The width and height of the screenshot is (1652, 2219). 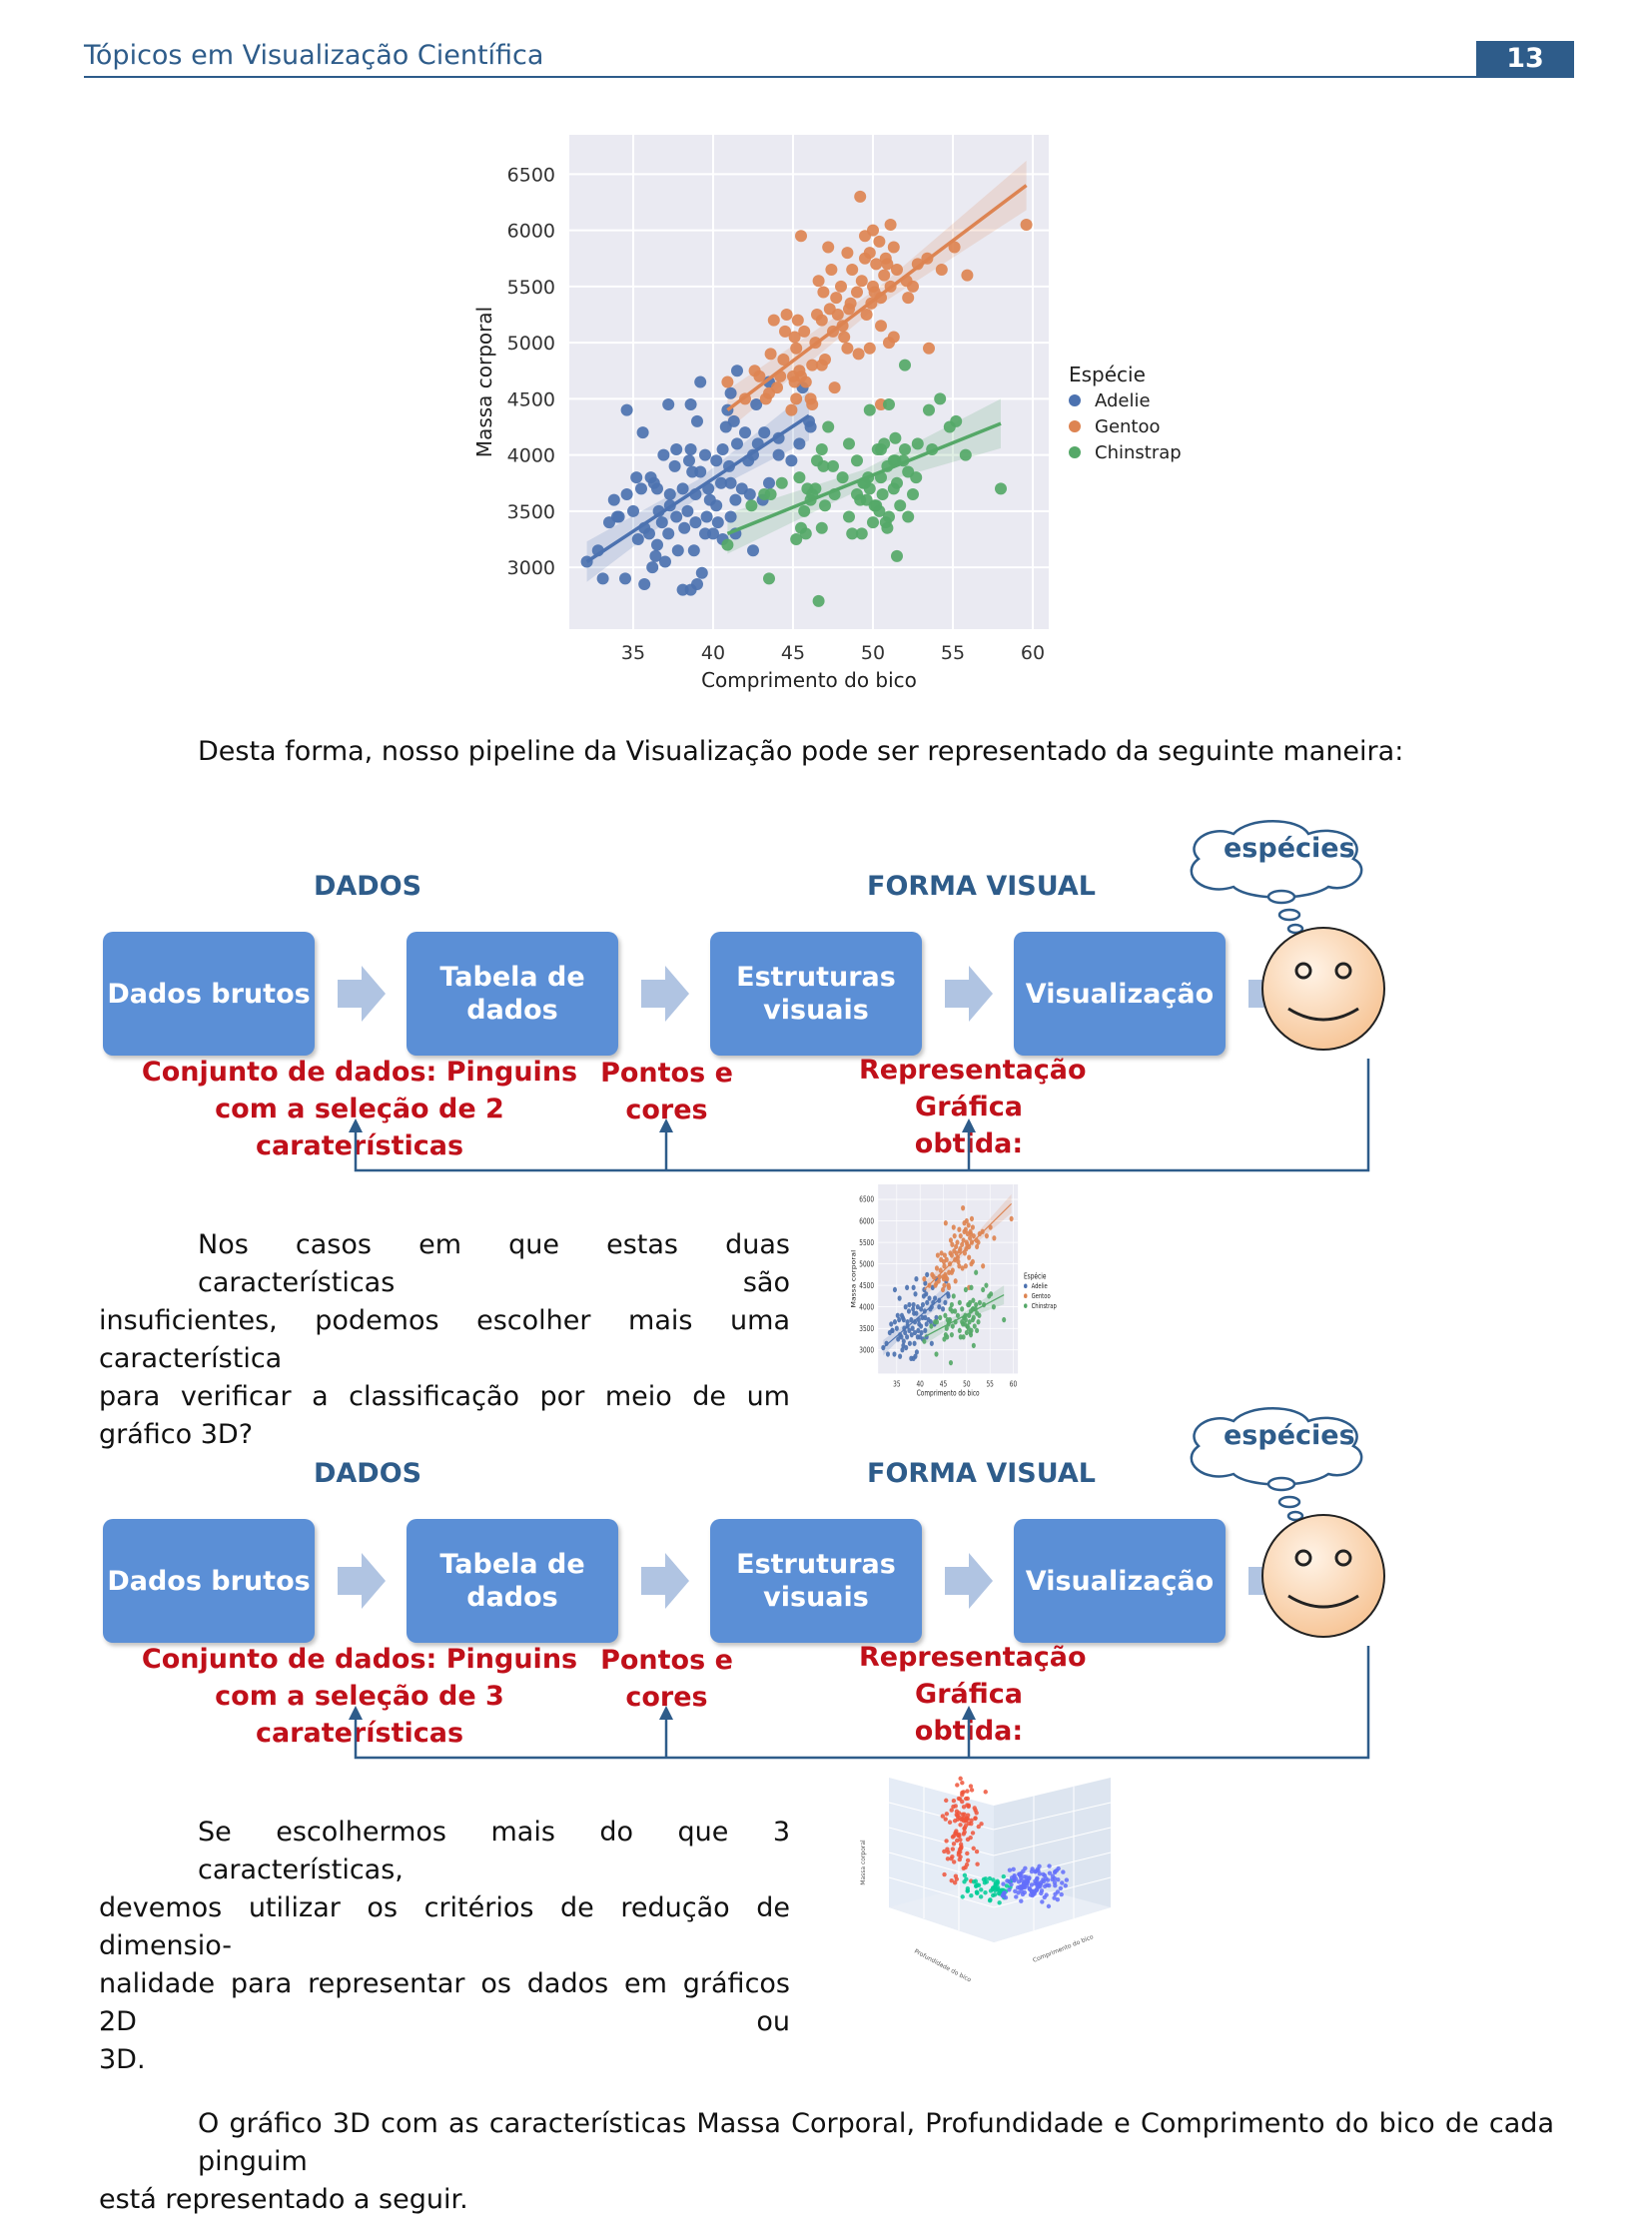 I want to click on y-axis-label: Comprimento do bico, so click(x=1063, y=1948).